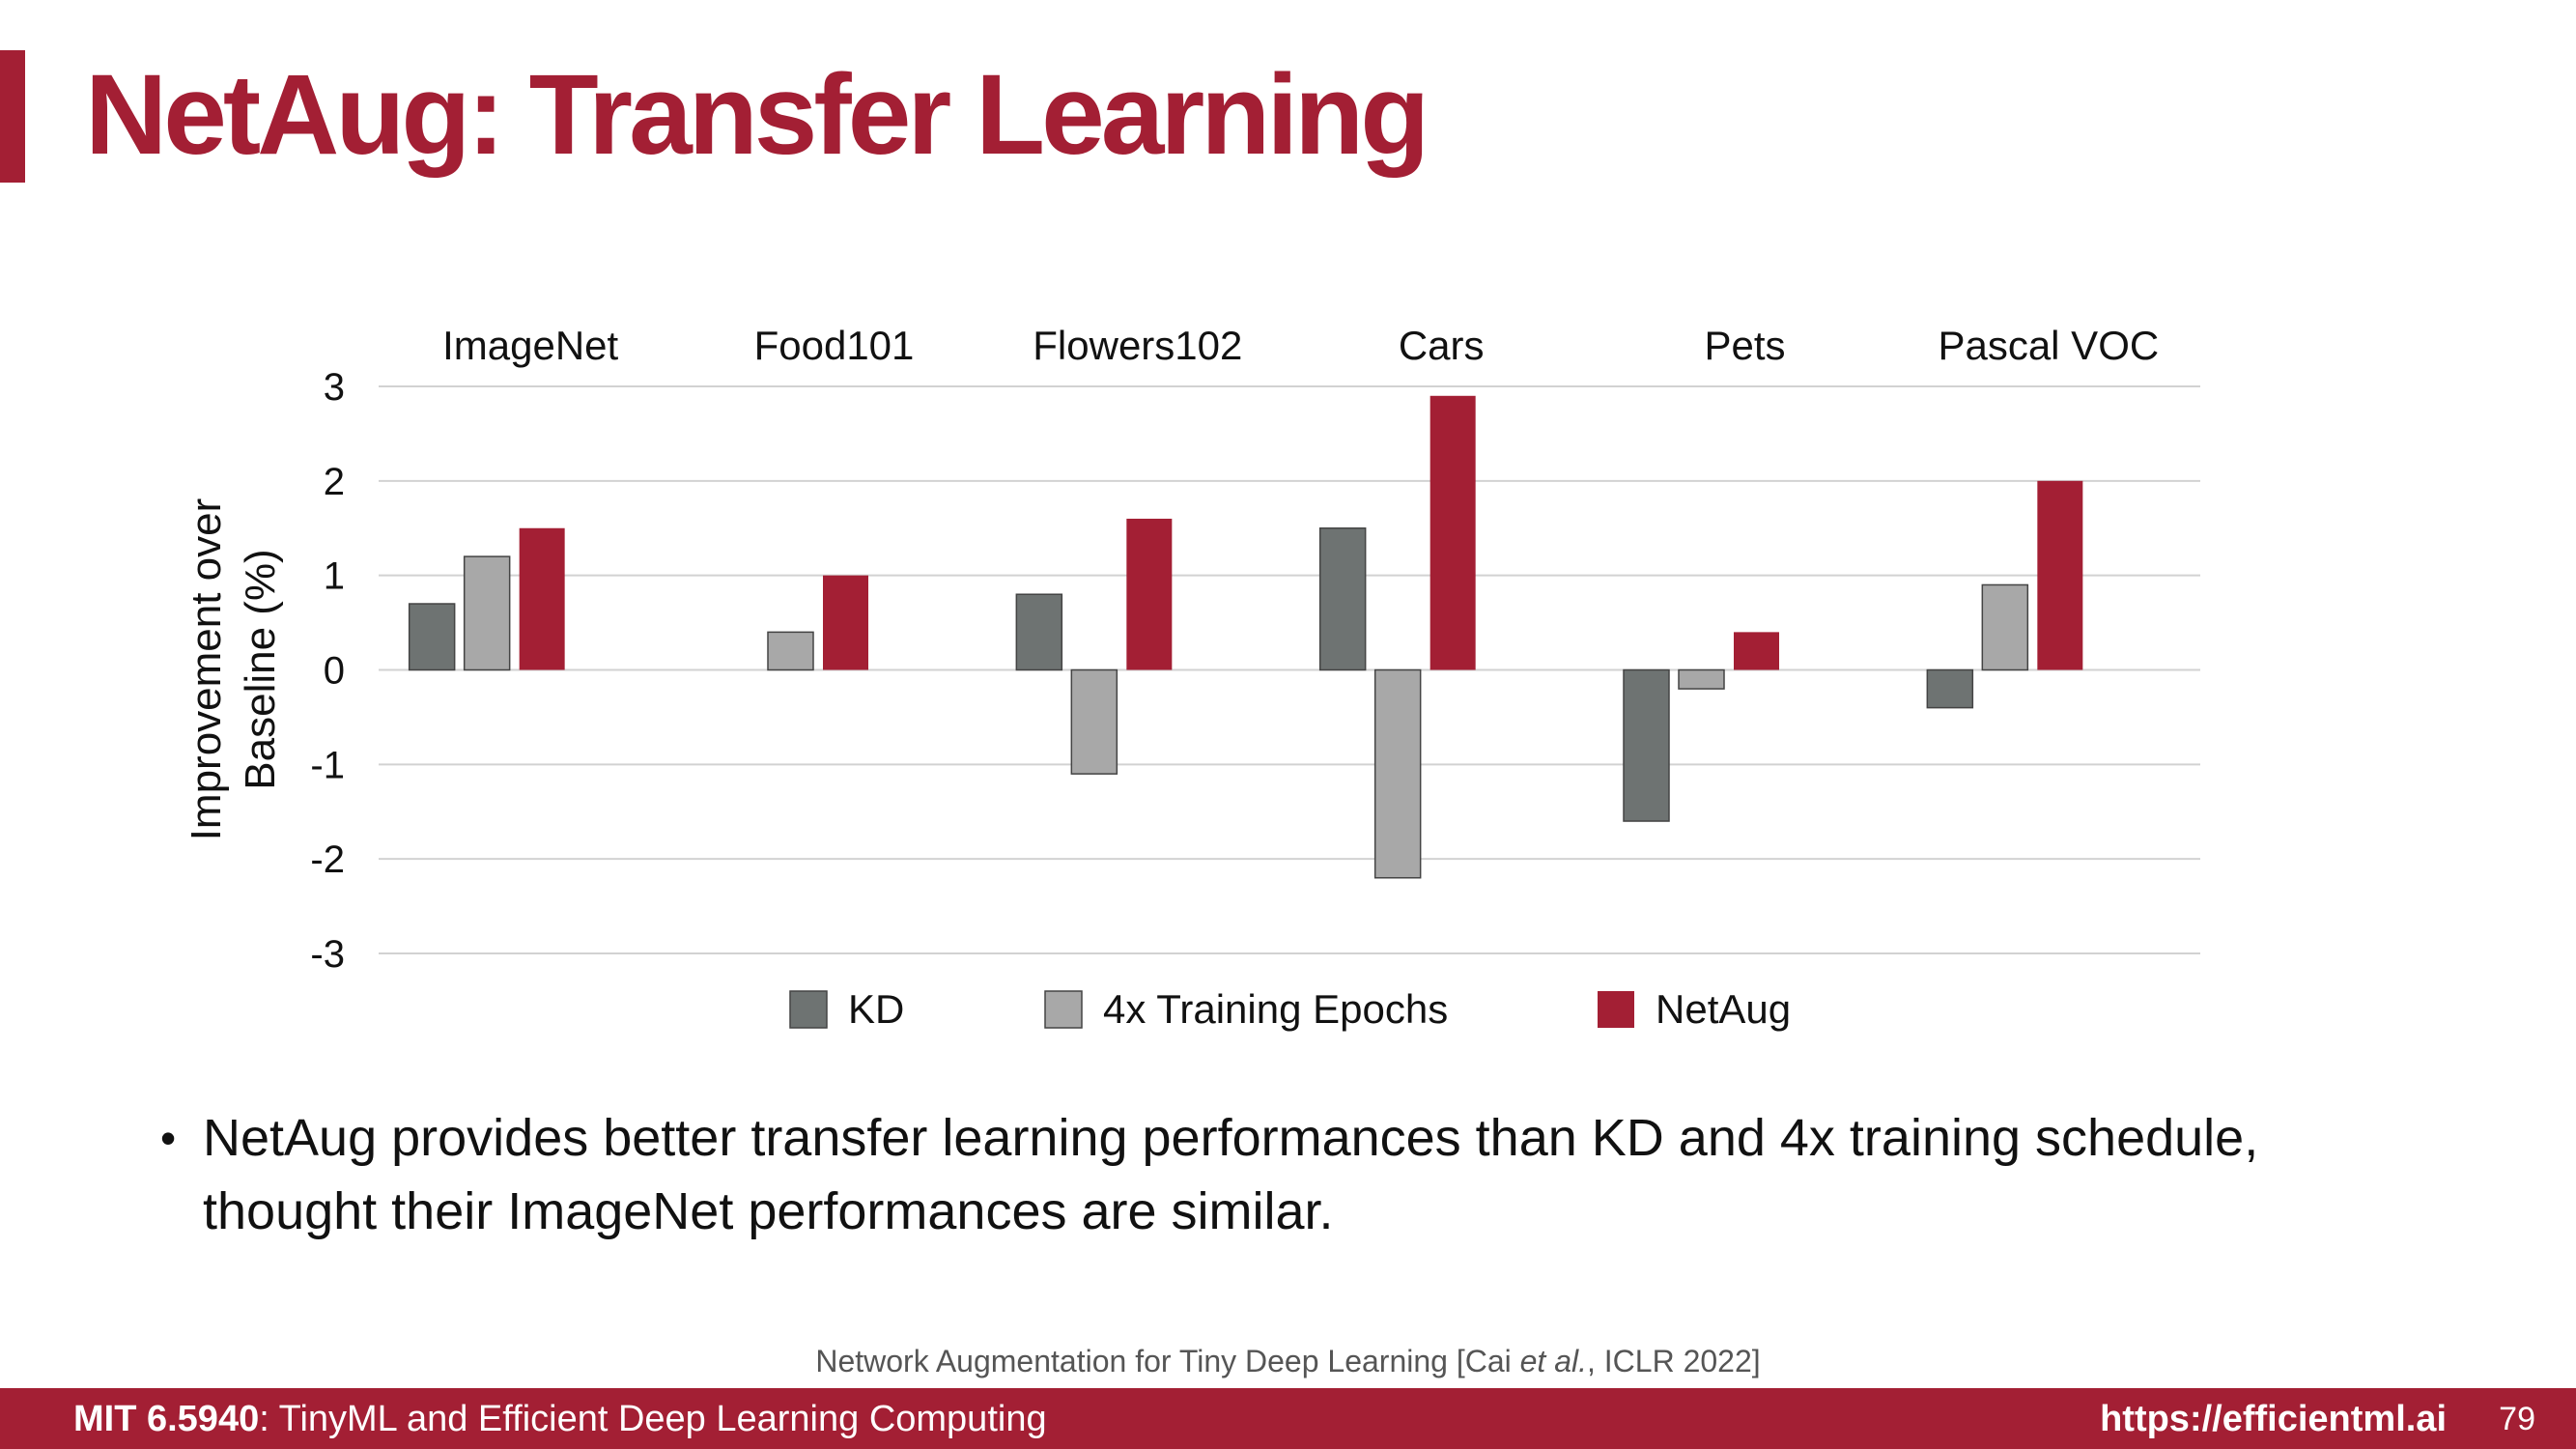 The image size is (2576, 1449). I want to click on category-label: Flowers102, so click(1137, 345).